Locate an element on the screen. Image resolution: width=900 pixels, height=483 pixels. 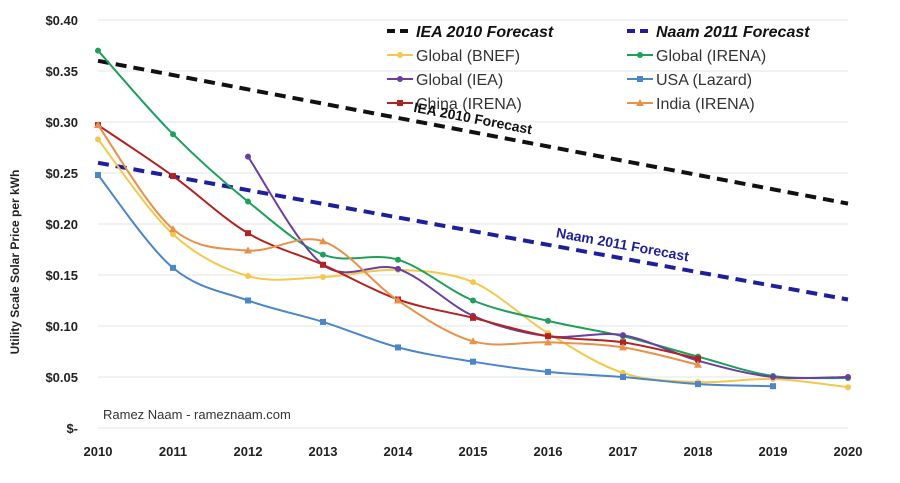
y-tick-label: $0.30 is located at coordinates (61, 122).